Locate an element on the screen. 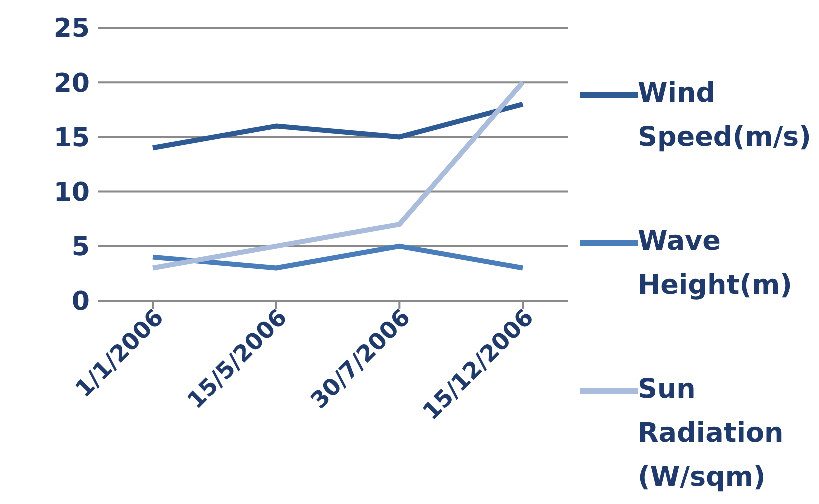  legend-label: Sun Radiation (W/sqm) is located at coordinates (711, 434).